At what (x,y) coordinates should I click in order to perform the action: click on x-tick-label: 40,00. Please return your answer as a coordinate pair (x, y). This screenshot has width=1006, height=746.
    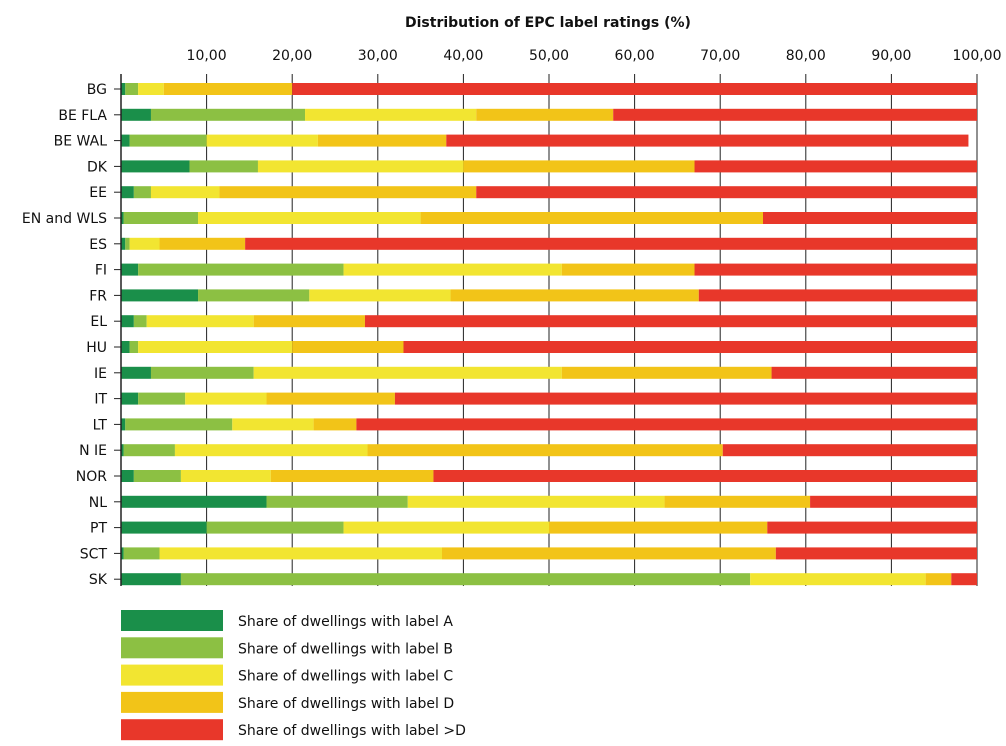
    Looking at the image, I should click on (463, 56).